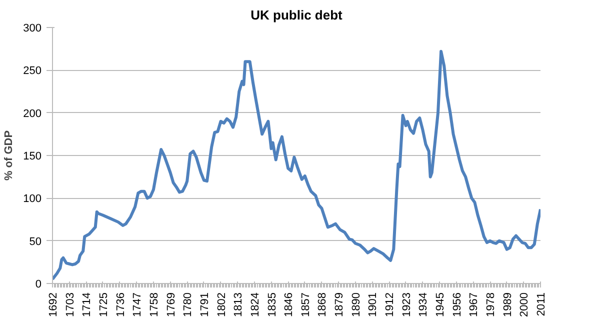 This screenshot has height=321, width=592. What do you see at coordinates (32, 156) in the screenshot?
I see `y-tick-label: 150` at bounding box center [32, 156].